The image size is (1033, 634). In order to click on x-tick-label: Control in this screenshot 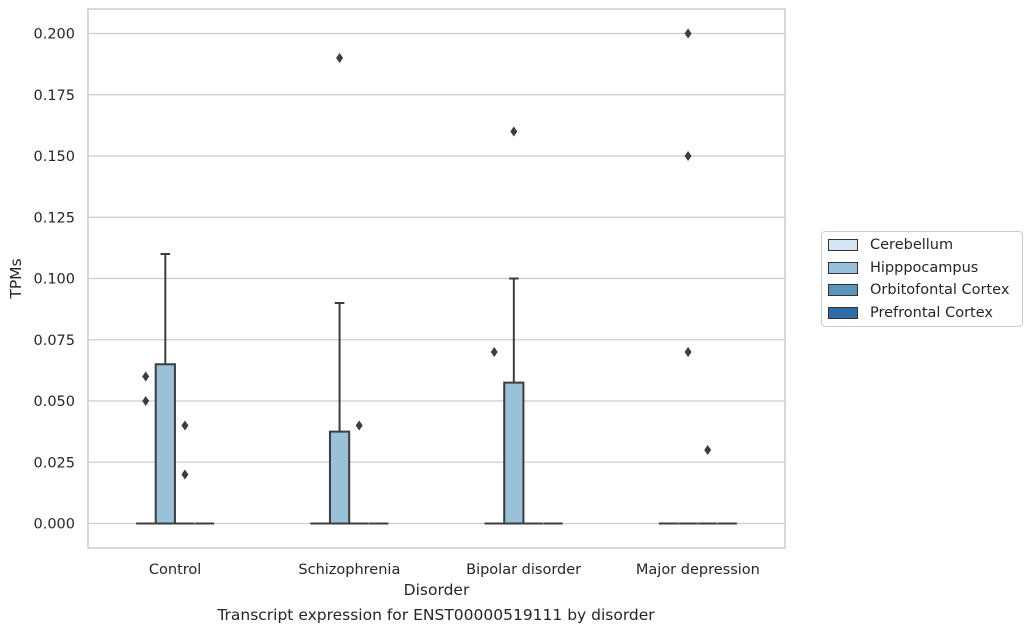, I will do `click(175, 570)`.